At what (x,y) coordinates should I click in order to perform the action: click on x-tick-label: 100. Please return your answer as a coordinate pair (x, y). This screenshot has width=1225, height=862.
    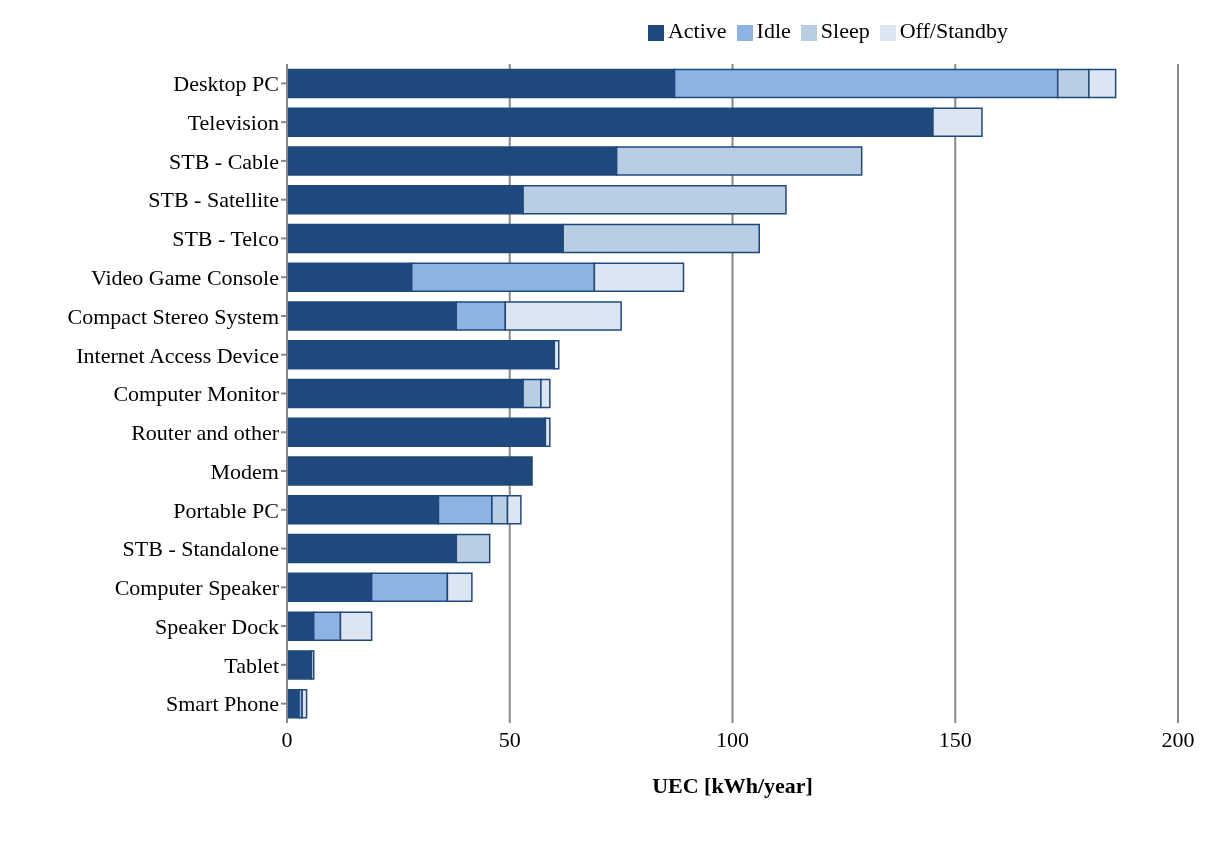
    Looking at the image, I should click on (732, 739).